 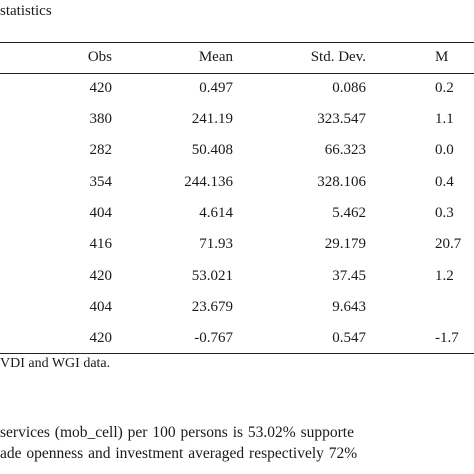 What do you see at coordinates (212, 119) in the screenshot?
I see `cell-mean: 241.19` at bounding box center [212, 119].